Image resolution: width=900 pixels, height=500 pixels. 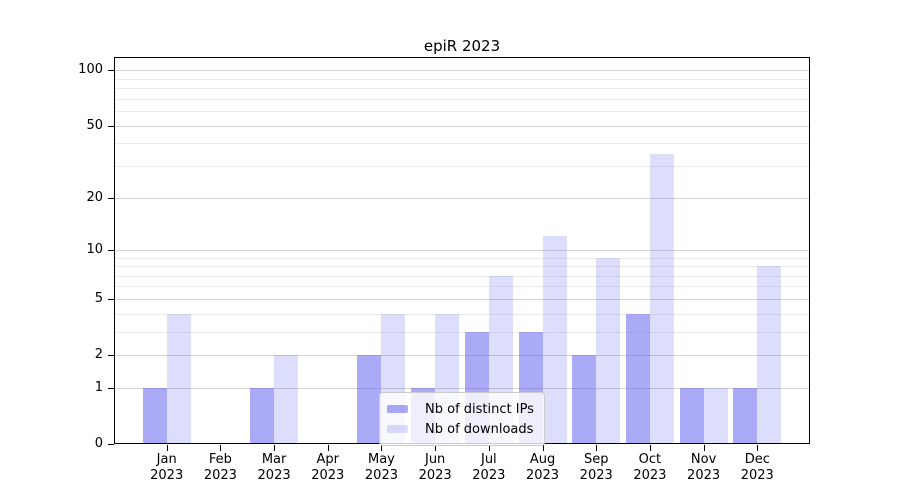 I want to click on chart-title: epiR 2023, so click(x=462, y=46).